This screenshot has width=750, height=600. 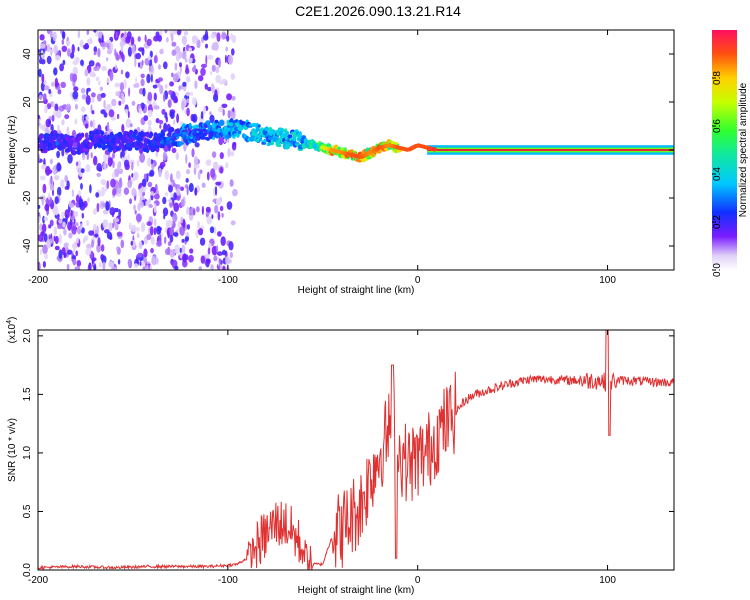 What do you see at coordinates (27, 54) in the screenshot?
I see `y-tick-label: 40` at bounding box center [27, 54].